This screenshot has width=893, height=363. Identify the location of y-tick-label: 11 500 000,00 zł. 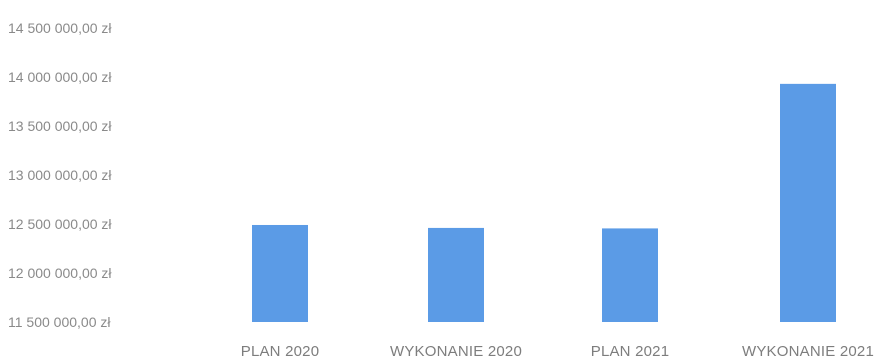
(59, 322).